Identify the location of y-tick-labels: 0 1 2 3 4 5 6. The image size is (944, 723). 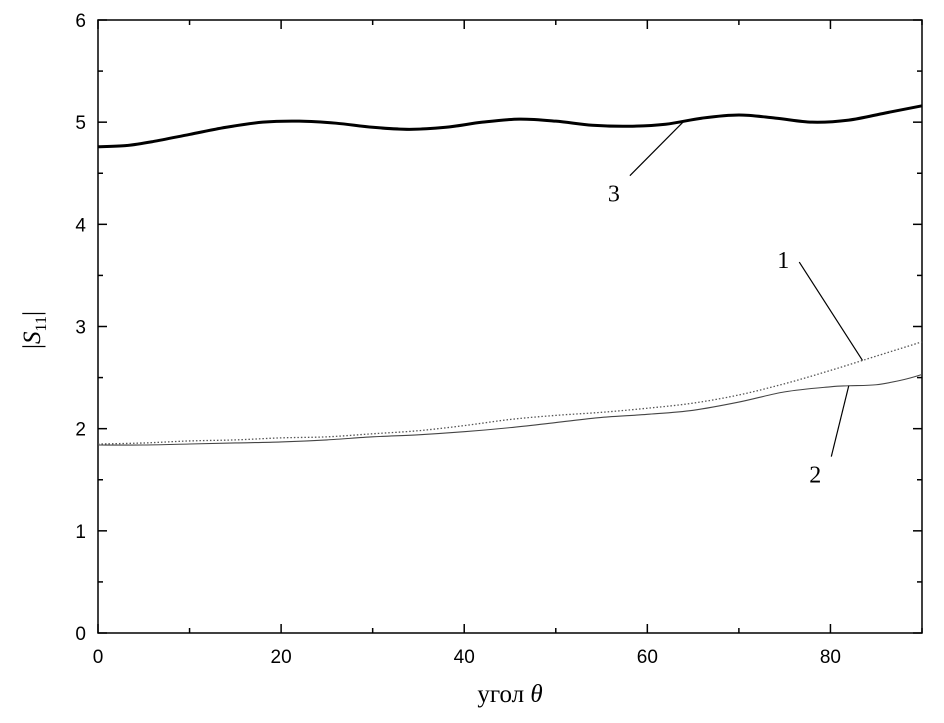
(80, 328).